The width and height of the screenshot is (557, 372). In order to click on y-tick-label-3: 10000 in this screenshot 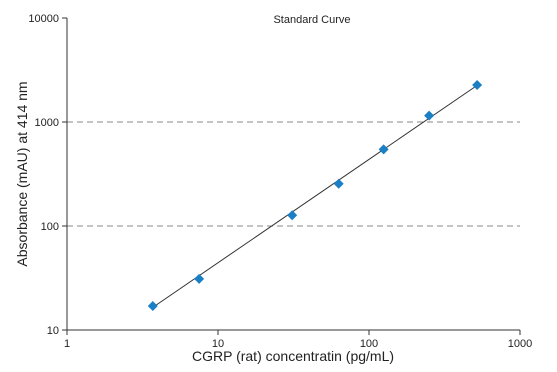, I will do `click(43, 19)`.